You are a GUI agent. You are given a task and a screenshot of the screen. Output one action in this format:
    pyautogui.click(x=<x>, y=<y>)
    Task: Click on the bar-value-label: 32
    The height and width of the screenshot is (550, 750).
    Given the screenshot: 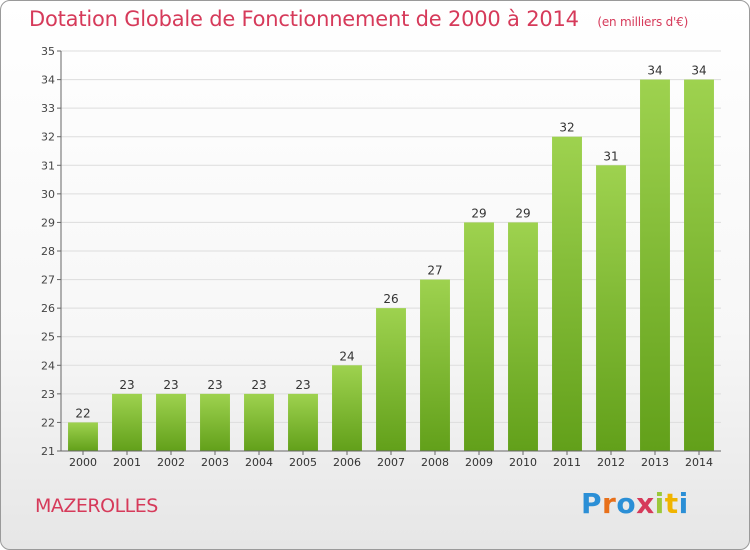 What is the action you would take?
    pyautogui.click(x=566, y=128)
    